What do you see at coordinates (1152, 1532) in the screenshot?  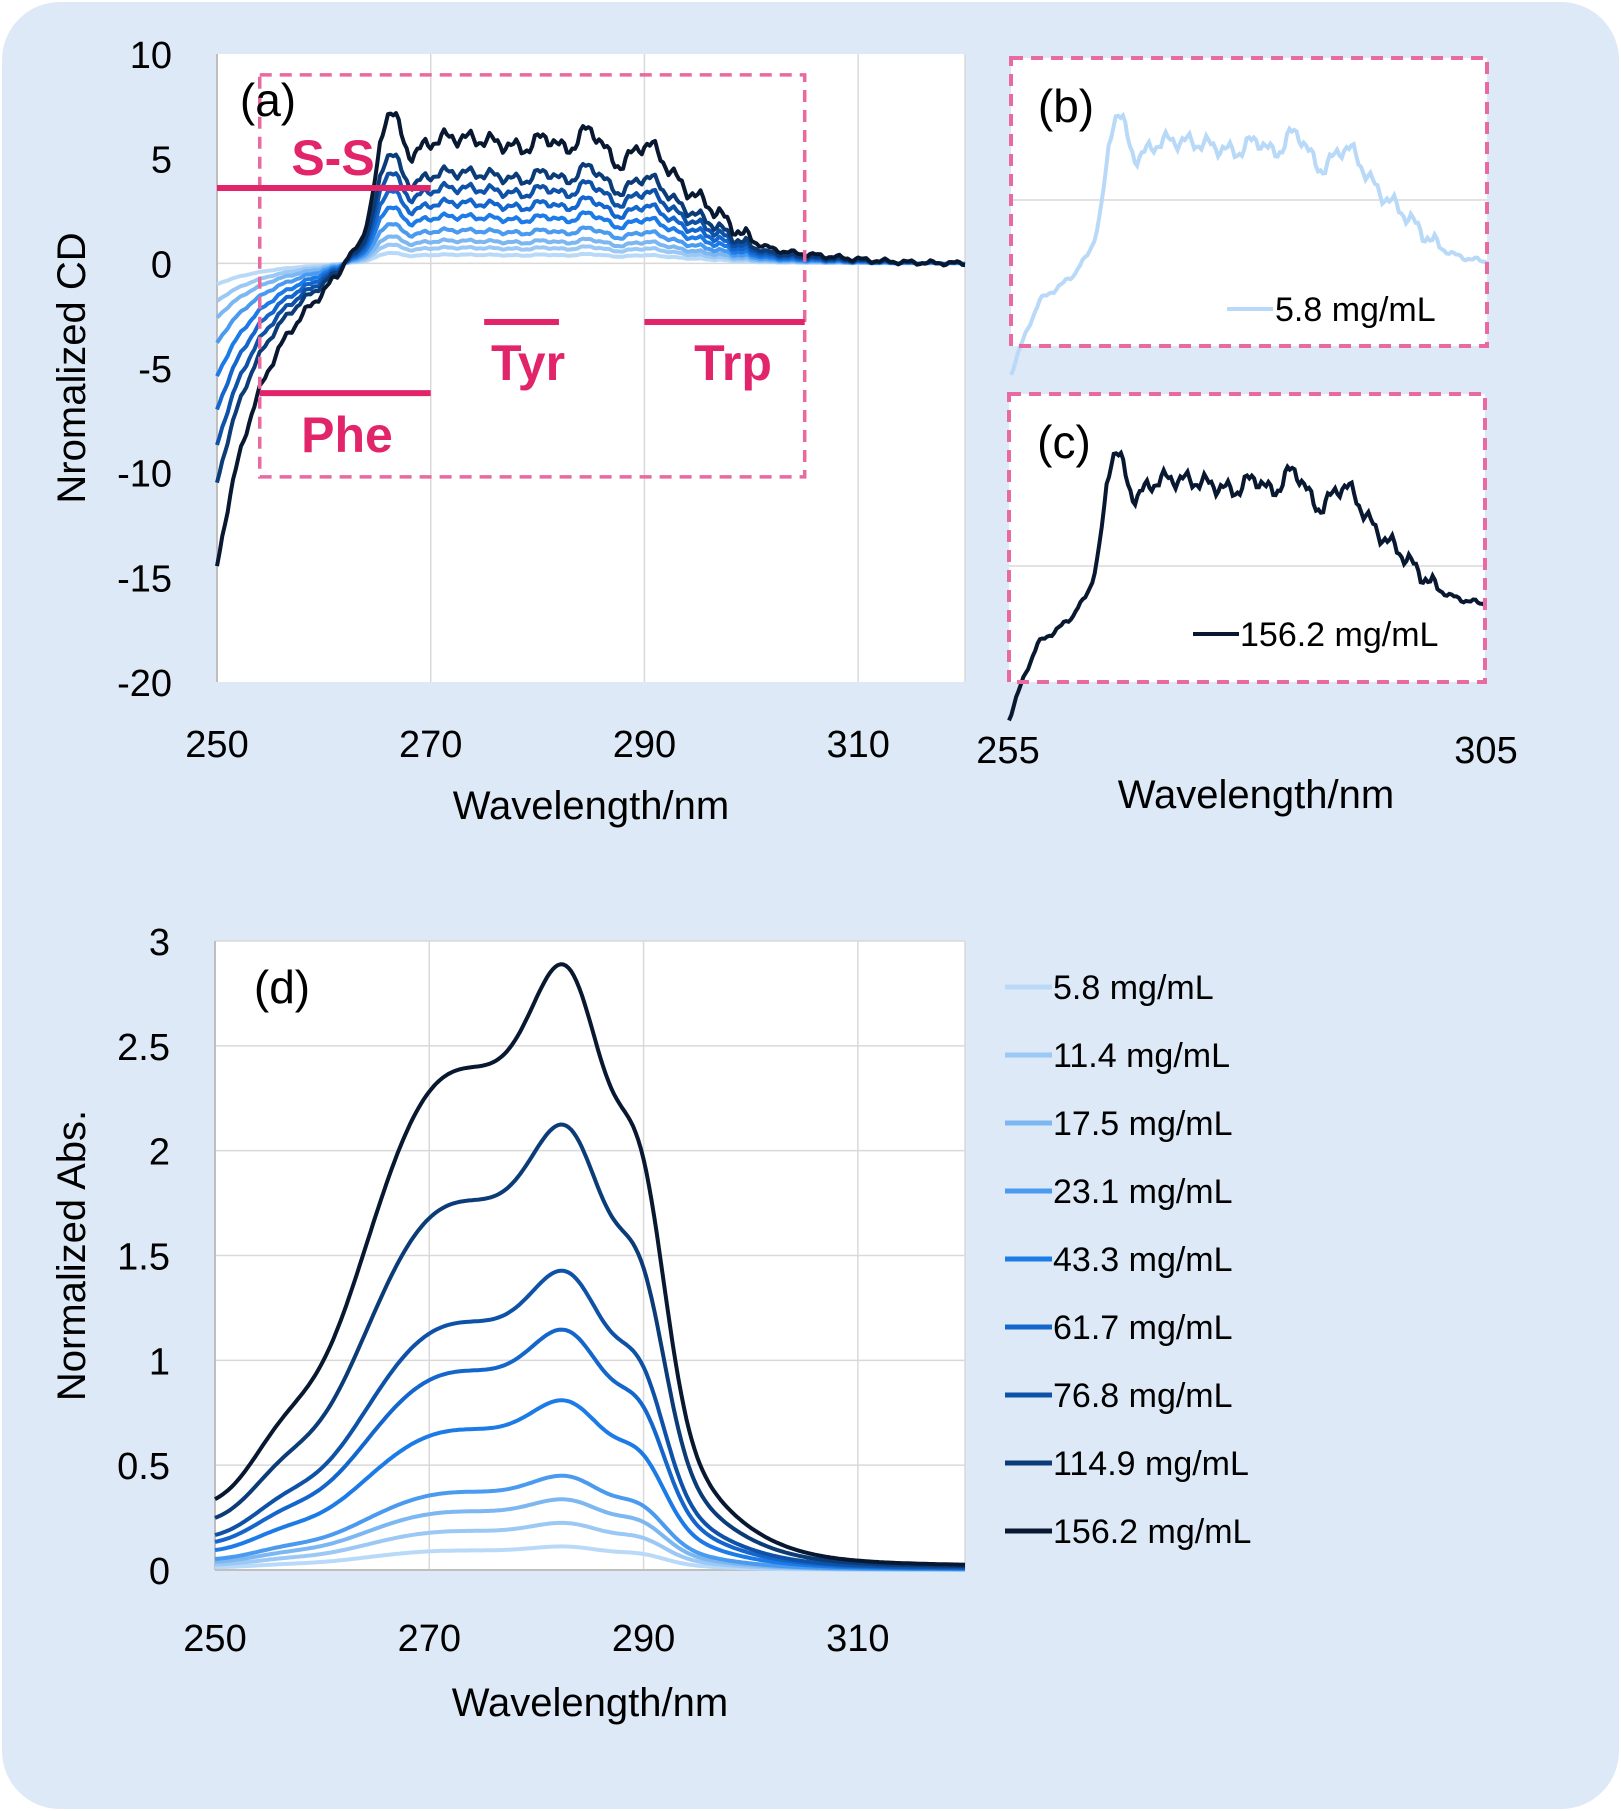 I see `legend-label-d: 156.2 mg/mL` at bounding box center [1152, 1532].